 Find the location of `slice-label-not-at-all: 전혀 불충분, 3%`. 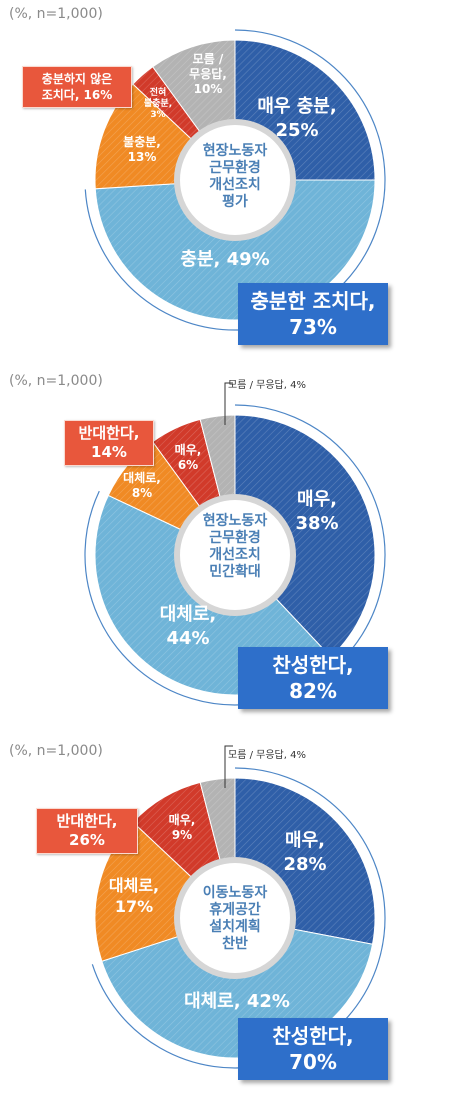

slice-label-not-at-all: 전혀 불충분, 3% is located at coordinates (158, 104).